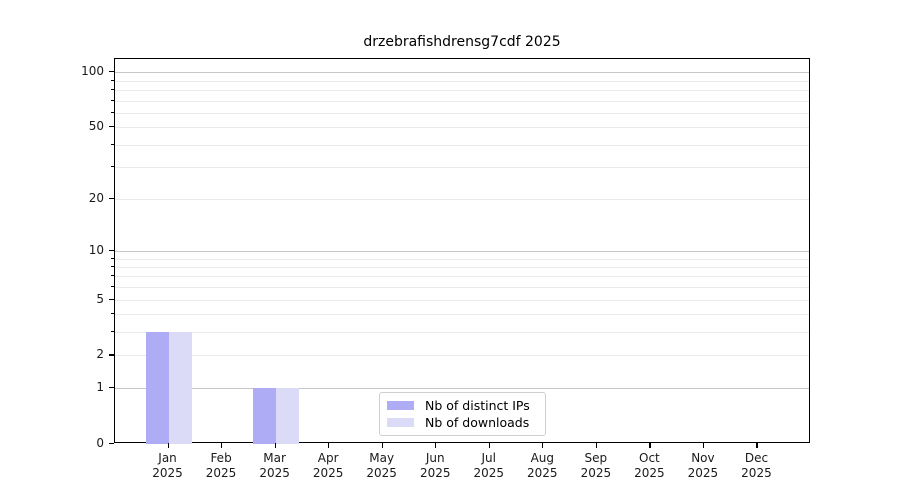  I want to click on legend-item-downloads: Nb of downloads, so click(466, 422).